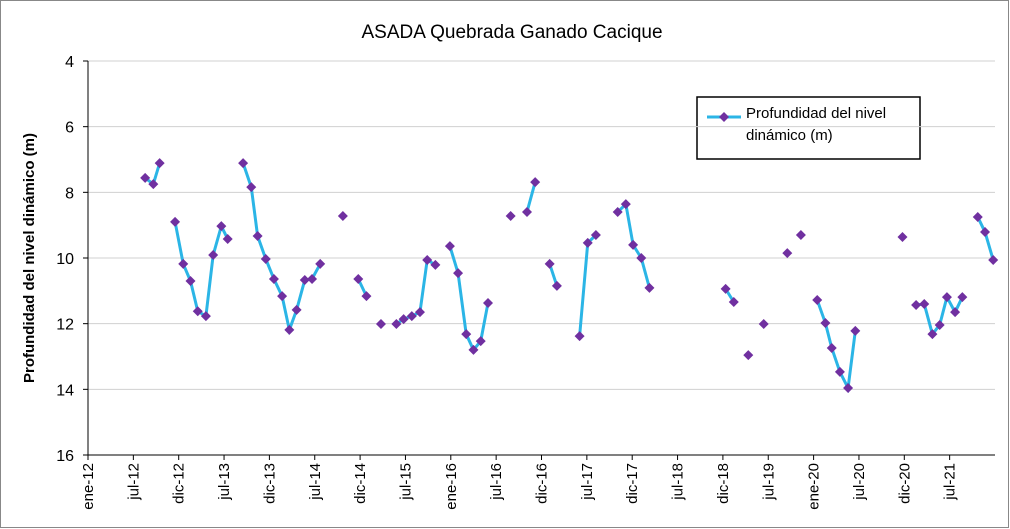 This screenshot has width=1010, height=529. I want to click on x-tick-label: jul-18, so click(678, 482).